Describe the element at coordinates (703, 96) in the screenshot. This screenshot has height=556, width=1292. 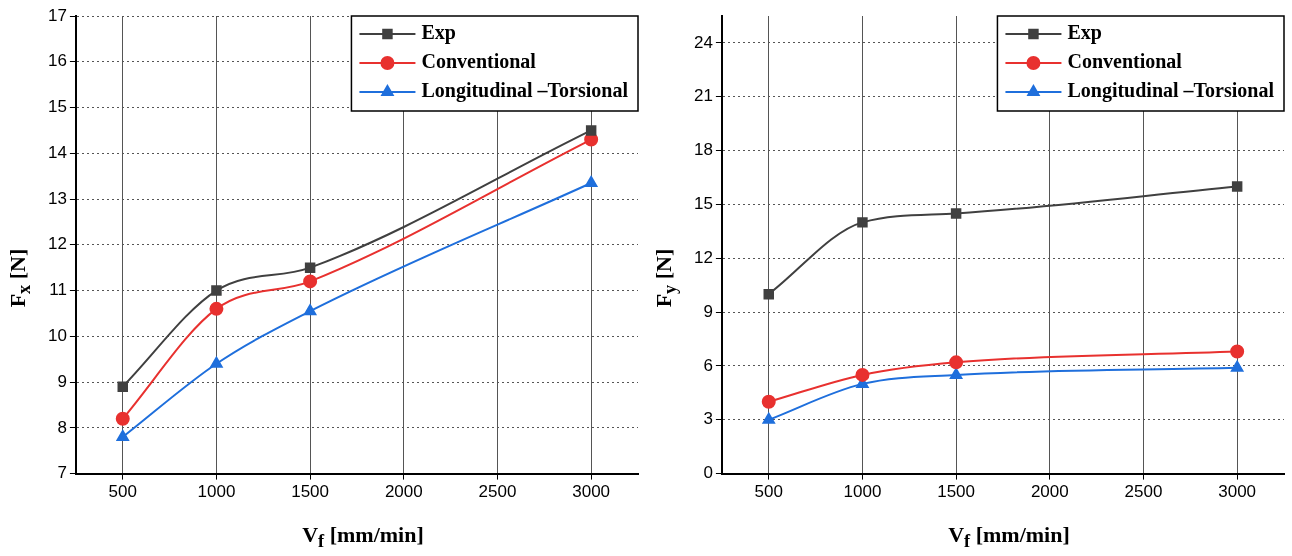
I see `y-tick-label: 21` at that location.